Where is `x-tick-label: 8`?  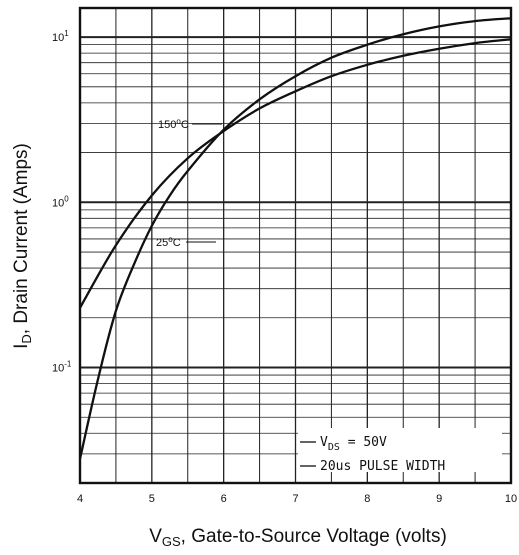
x-tick-label: 8 is located at coordinates (367, 499).